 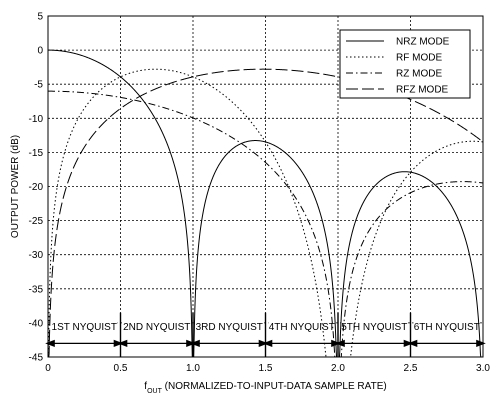 What do you see at coordinates (483, 368) in the screenshot?
I see `x-tick-label: 3.0` at bounding box center [483, 368].